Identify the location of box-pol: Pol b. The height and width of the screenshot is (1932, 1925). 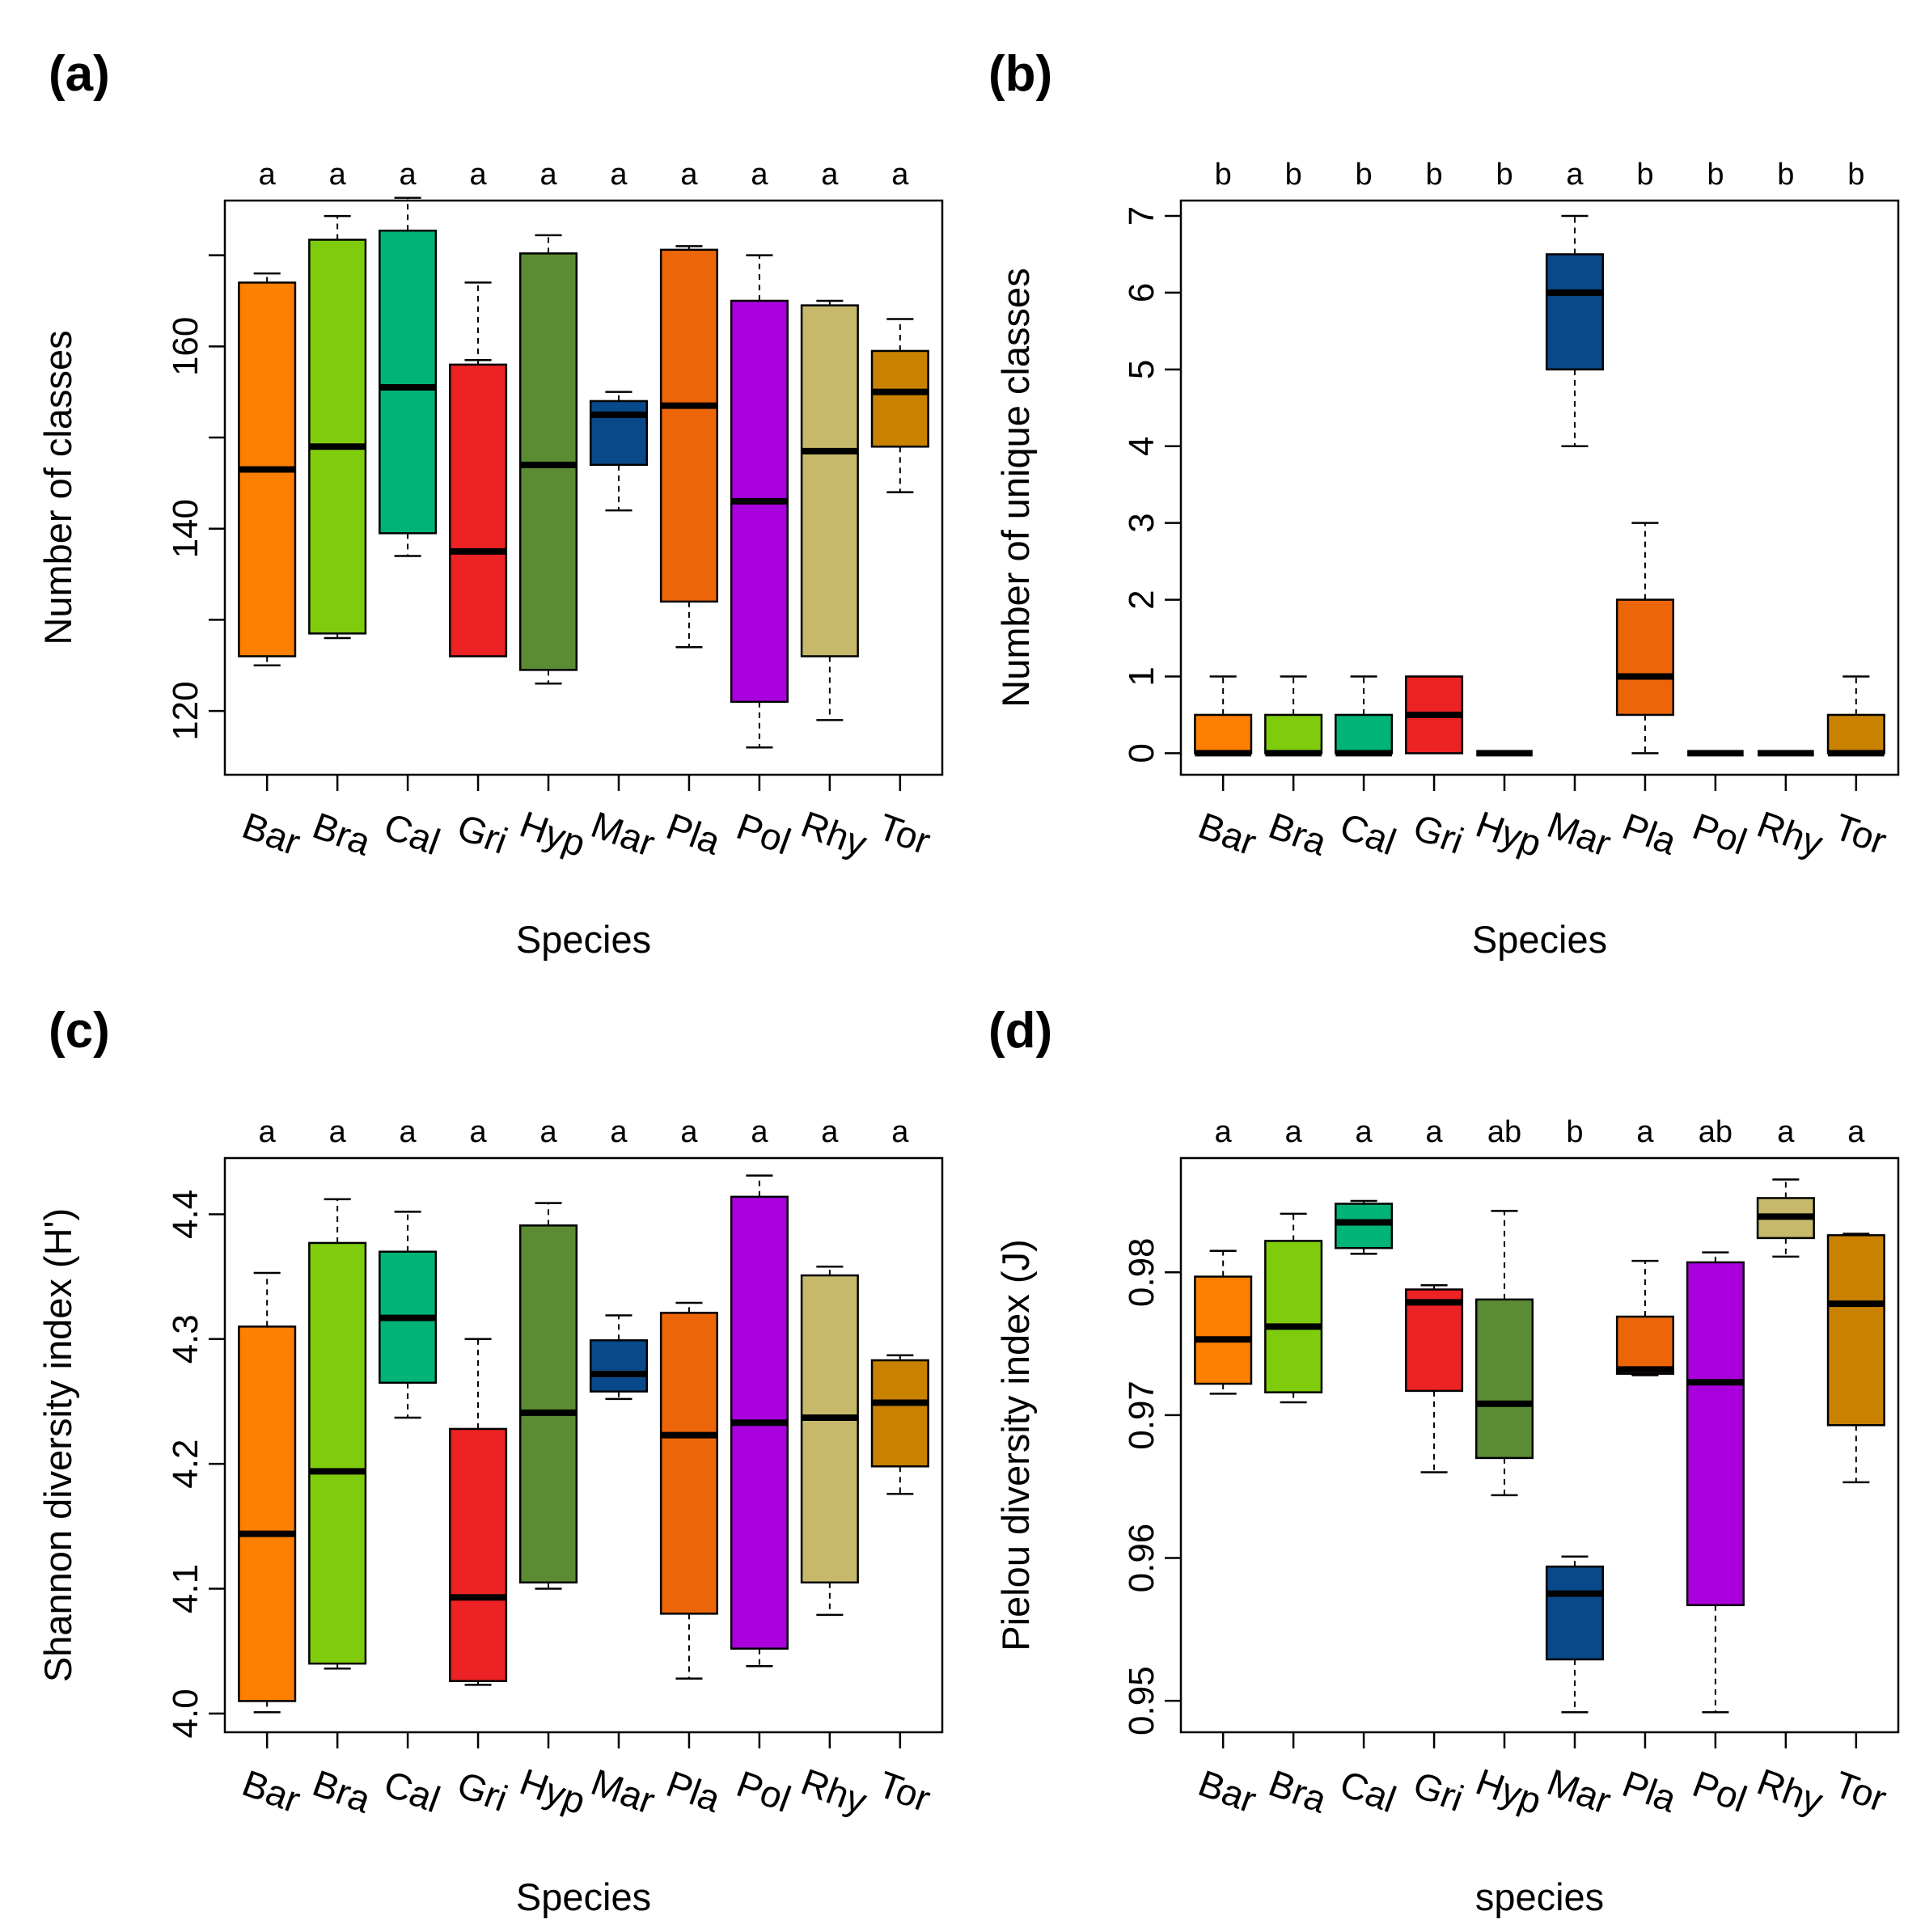
(1720, 511).